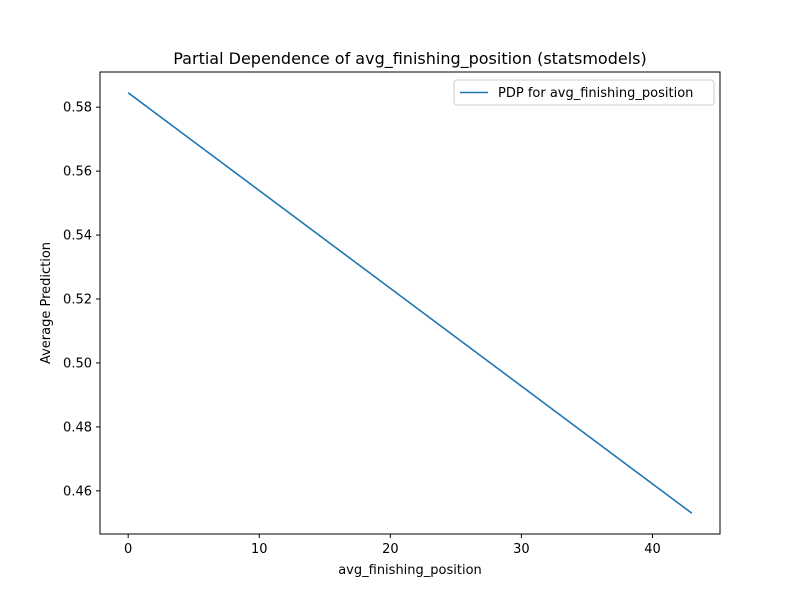 The height and width of the screenshot is (600, 800). What do you see at coordinates (259, 549) in the screenshot?
I see `x-tick-label: 10` at bounding box center [259, 549].